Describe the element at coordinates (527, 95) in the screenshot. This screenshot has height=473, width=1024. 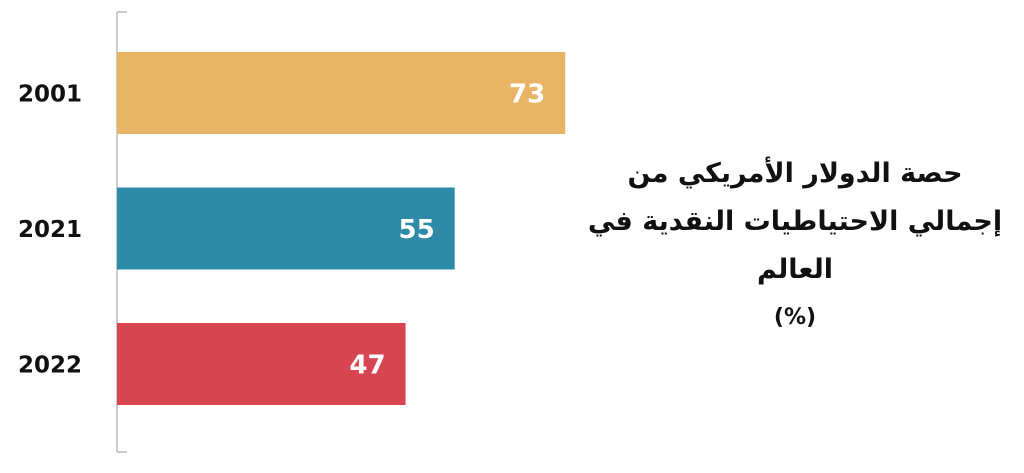
I see `value-label: 73` at that location.